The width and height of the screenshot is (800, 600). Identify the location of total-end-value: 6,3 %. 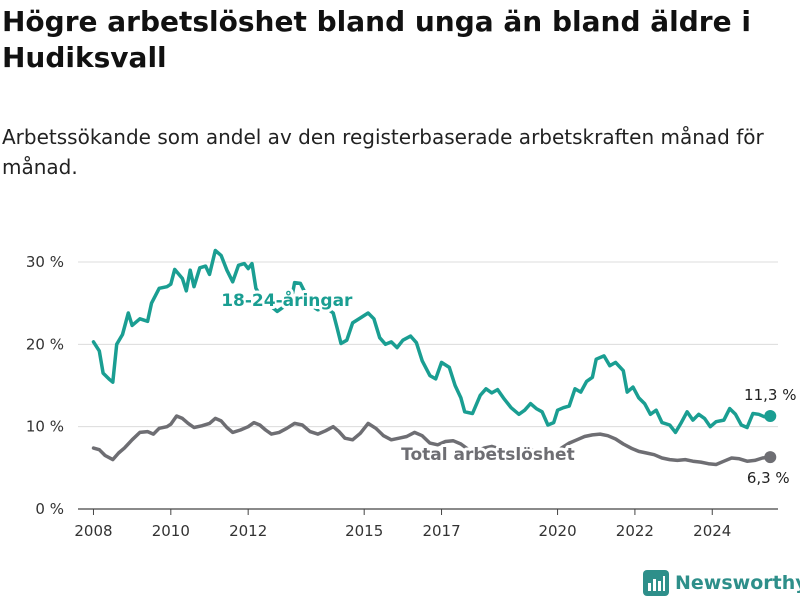
(768, 478).